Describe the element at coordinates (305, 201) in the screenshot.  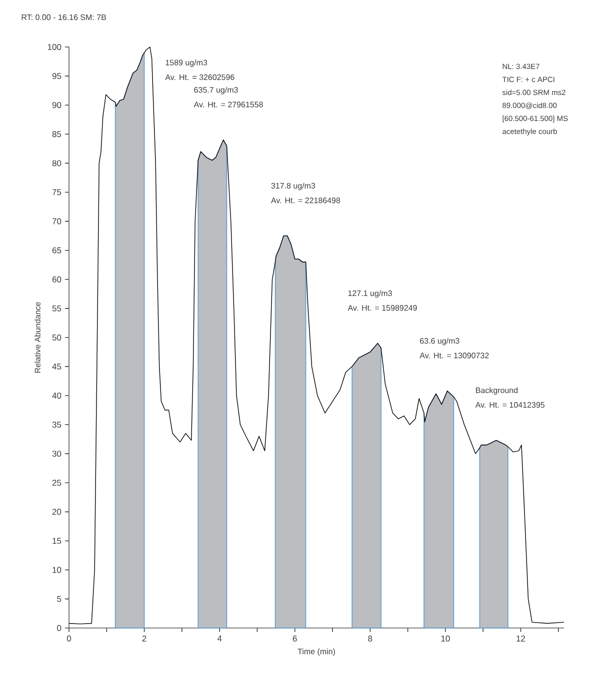
I see `annotation: Av. Ht. = 22186498` at that location.